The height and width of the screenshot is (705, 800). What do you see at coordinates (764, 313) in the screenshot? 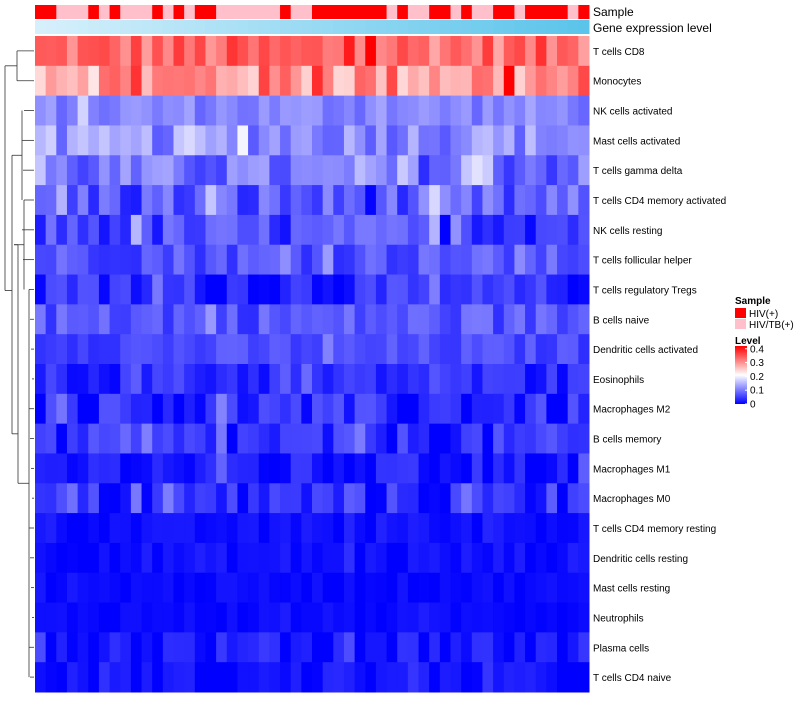
I see `sample-legend: Sample HIV(+) HIV/TB(+)` at bounding box center [764, 313].